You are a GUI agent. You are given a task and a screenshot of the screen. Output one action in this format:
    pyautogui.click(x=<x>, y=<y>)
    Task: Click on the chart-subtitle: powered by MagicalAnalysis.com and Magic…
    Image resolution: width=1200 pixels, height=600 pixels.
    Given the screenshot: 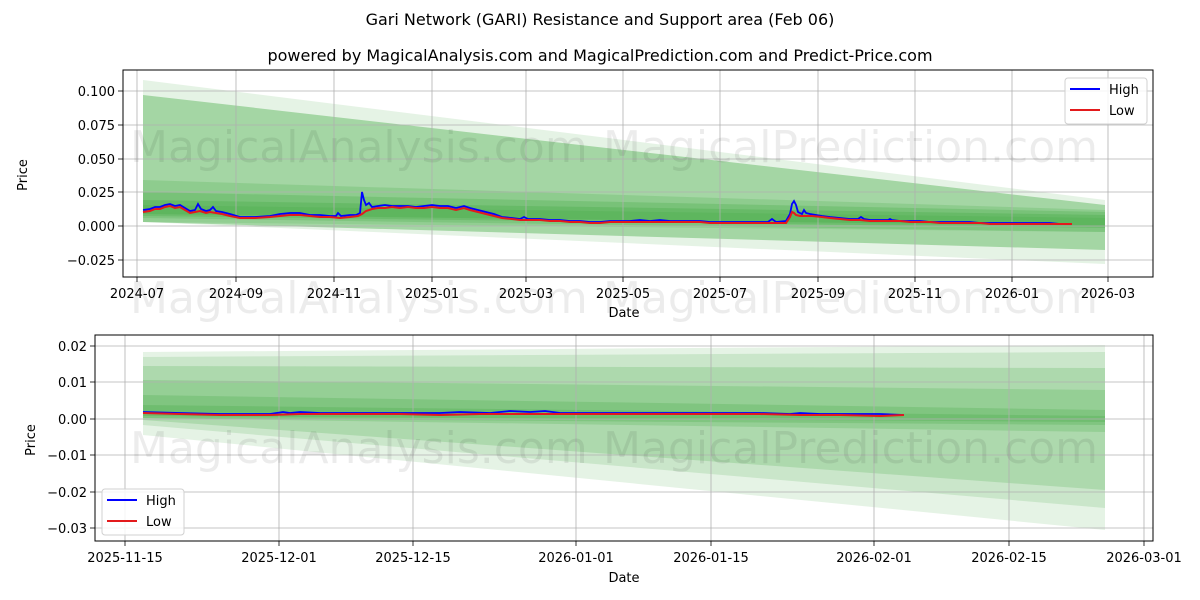 What is the action you would take?
    pyautogui.click(x=600, y=55)
    